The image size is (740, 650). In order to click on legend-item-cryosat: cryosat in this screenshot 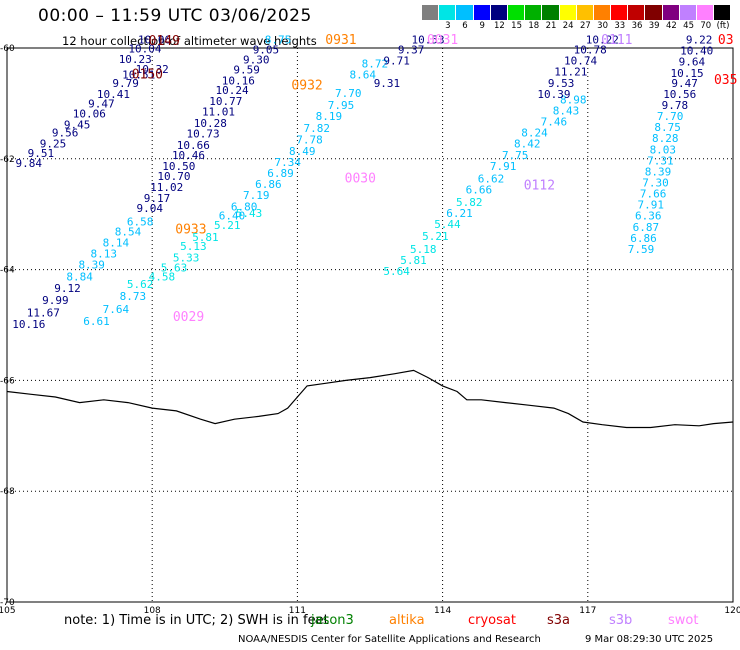, I will do `click(492, 620)`.